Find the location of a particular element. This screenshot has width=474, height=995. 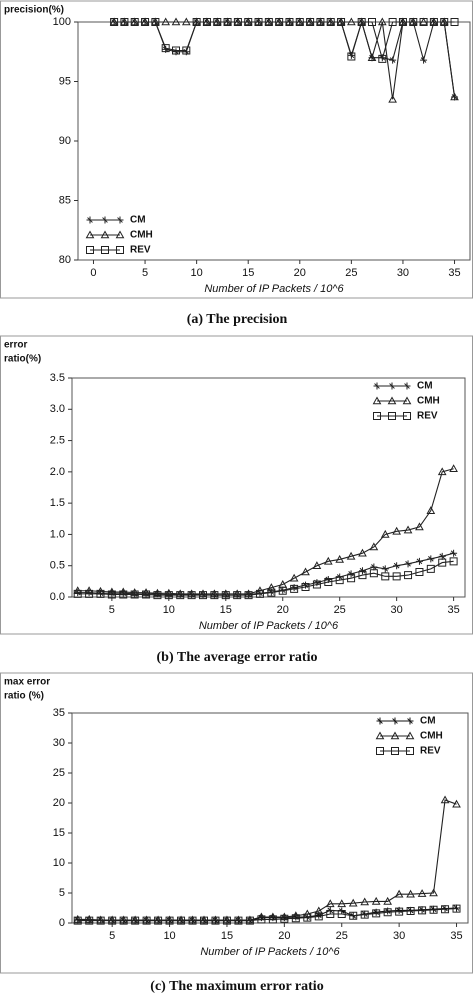

y-axis-label: max error is located at coordinates (27, 682).